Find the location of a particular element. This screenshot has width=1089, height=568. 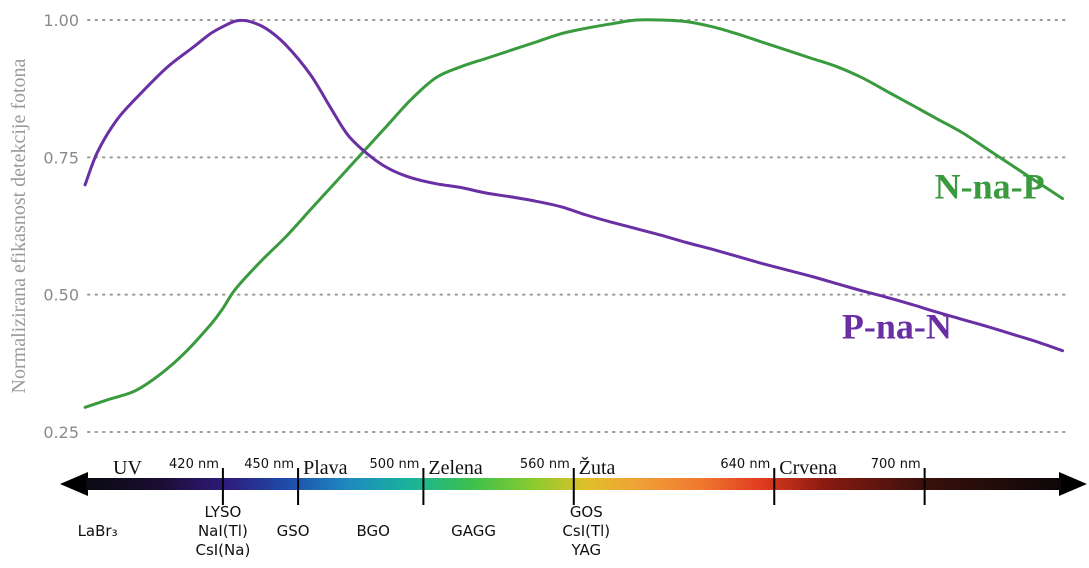

y-axis-ticks: 1.00 0.75 0.50 0.25 is located at coordinates (61, 226).